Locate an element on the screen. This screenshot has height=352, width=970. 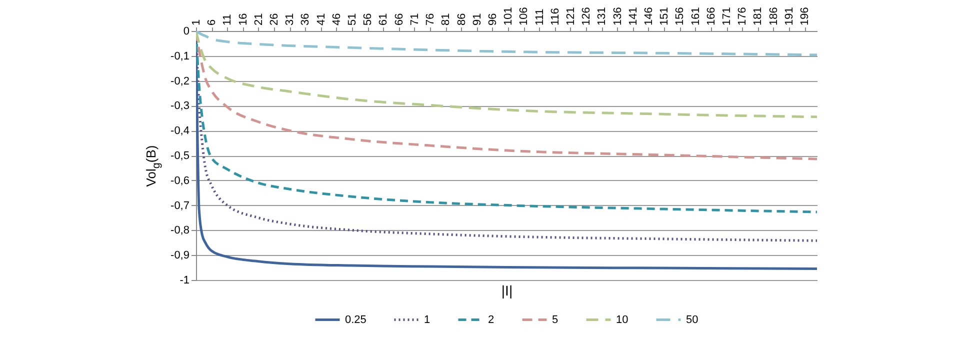
x-tick-label: 36 is located at coordinates (306, 19).